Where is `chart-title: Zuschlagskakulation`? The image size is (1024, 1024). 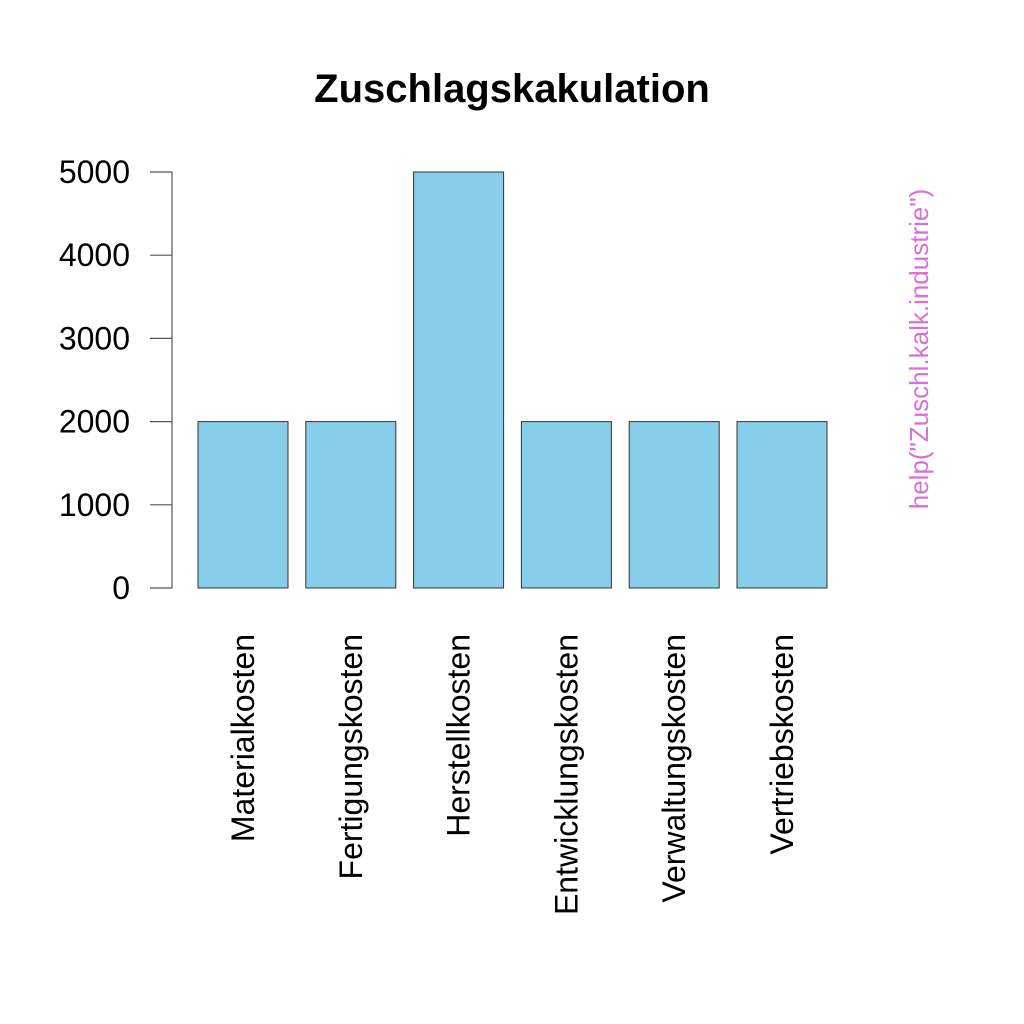
chart-title: Zuschlagskakulation is located at coordinates (512, 89).